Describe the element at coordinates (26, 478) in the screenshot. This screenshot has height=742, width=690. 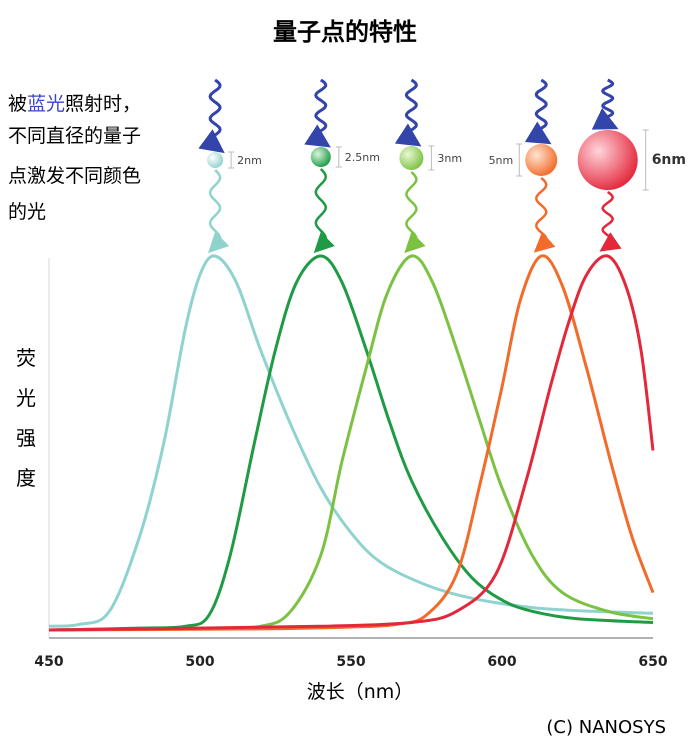
I see `y-axis-label-char: 度` at that location.